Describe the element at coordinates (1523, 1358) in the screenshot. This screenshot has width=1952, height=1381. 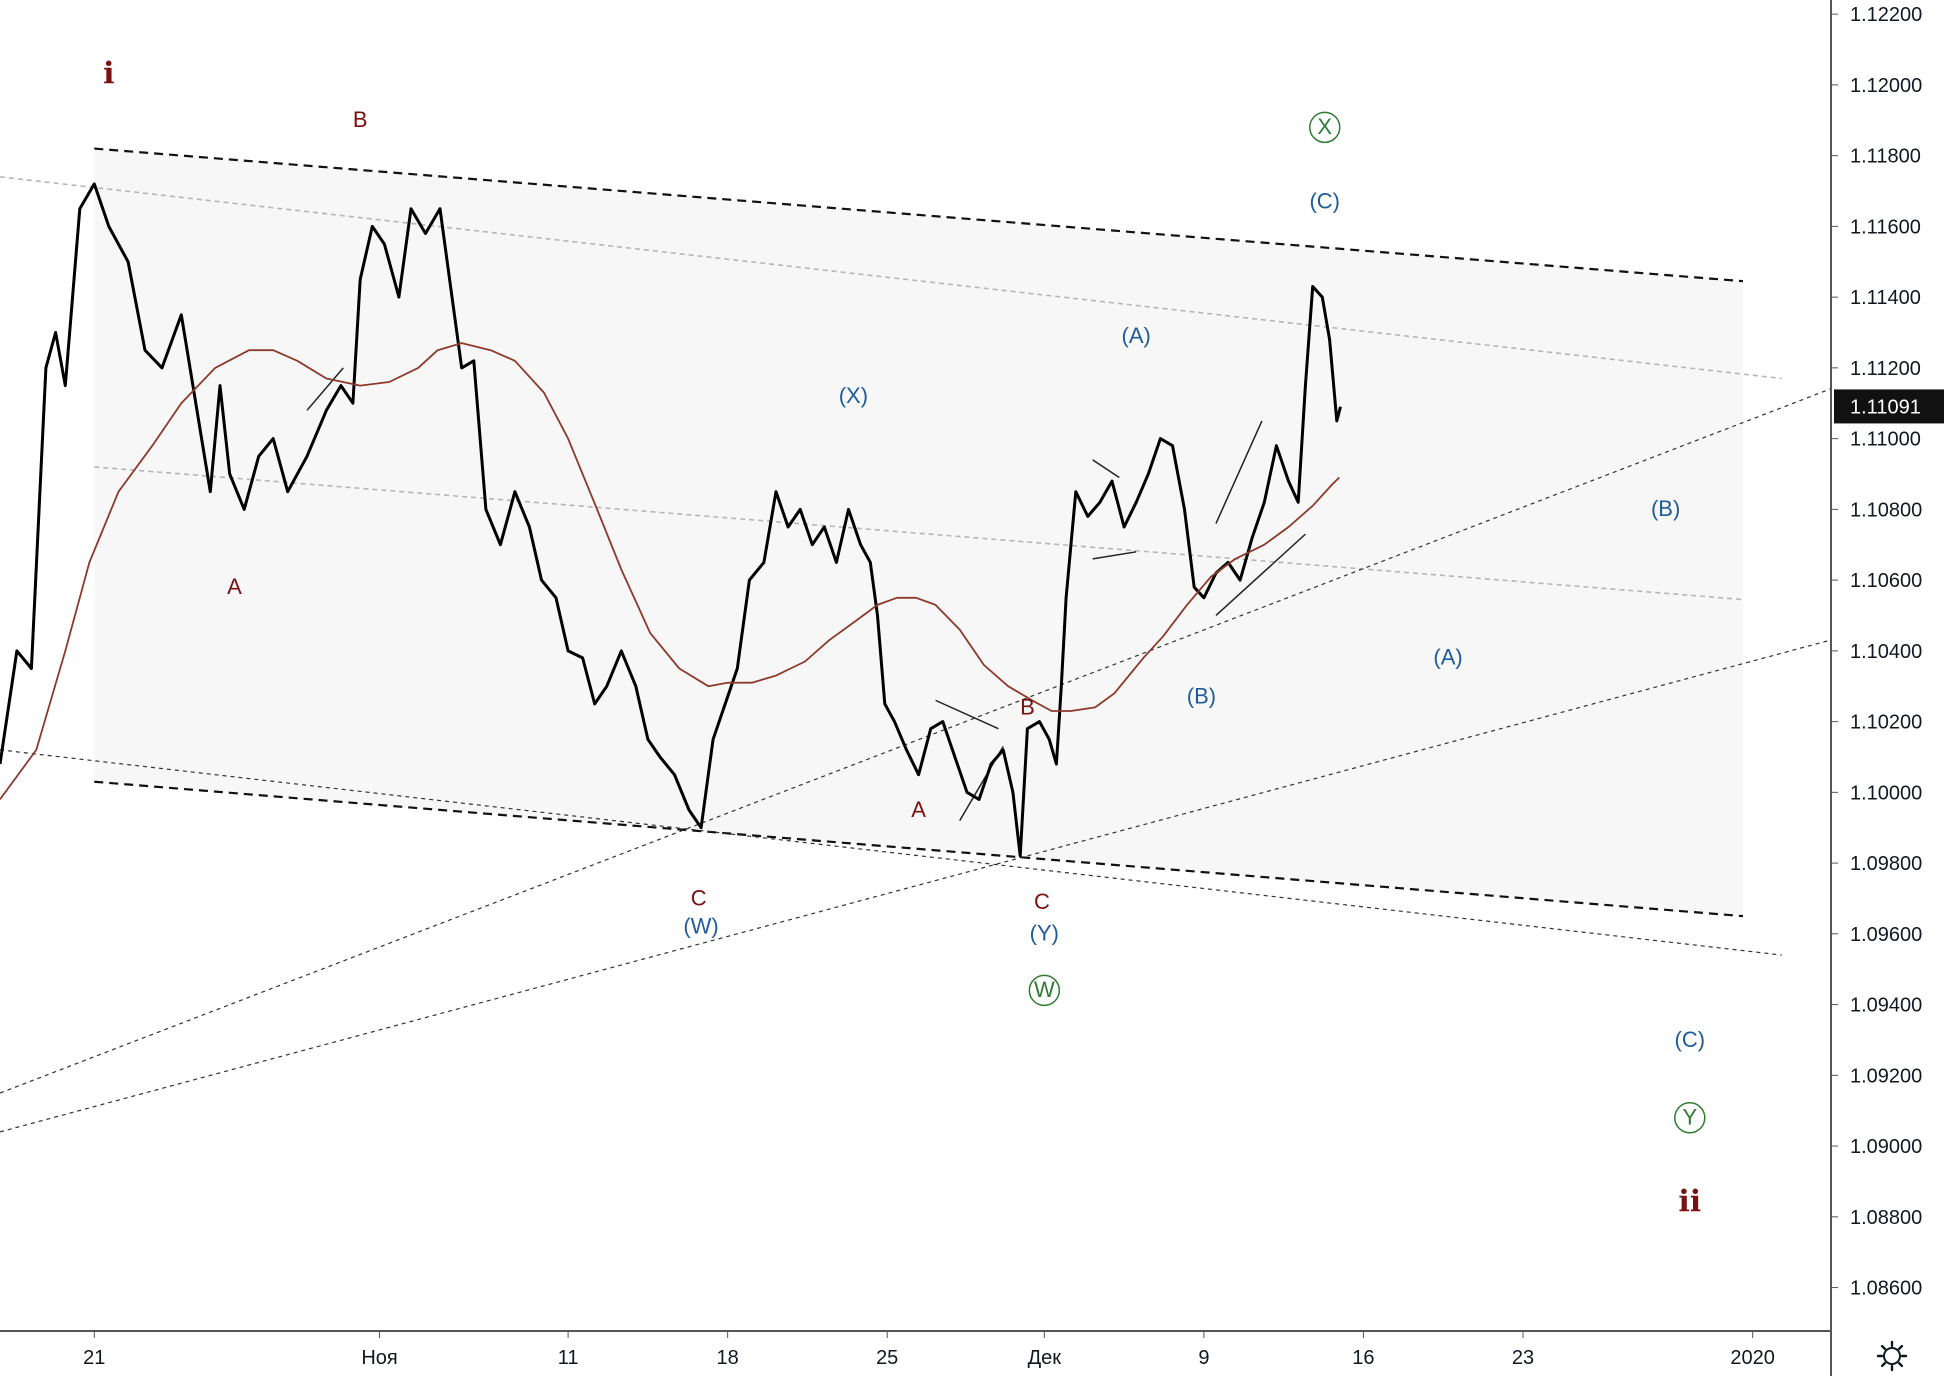
I see `time-tick-label: 23` at that location.